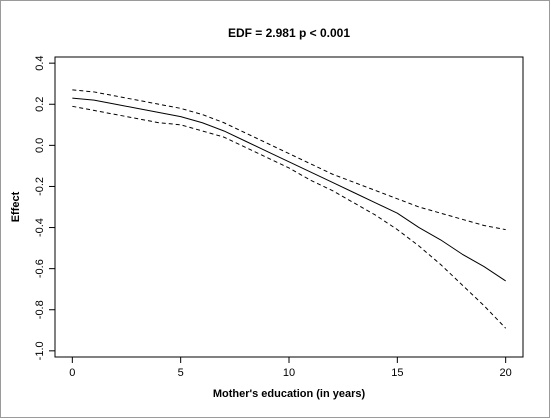  I want to click on y-tick-label-7: -1.0, so click(40, 350).